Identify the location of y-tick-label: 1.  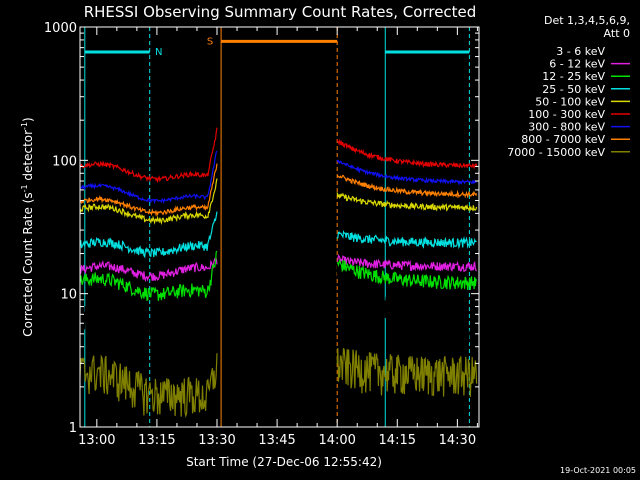
(73, 428).